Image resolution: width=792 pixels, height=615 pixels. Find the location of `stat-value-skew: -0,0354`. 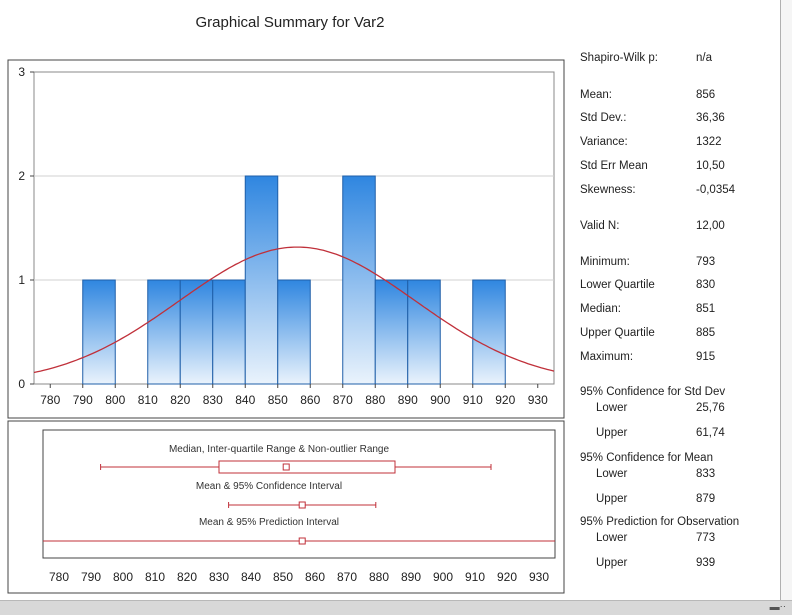

stat-value-skew: -0,0354 is located at coordinates (716, 190).